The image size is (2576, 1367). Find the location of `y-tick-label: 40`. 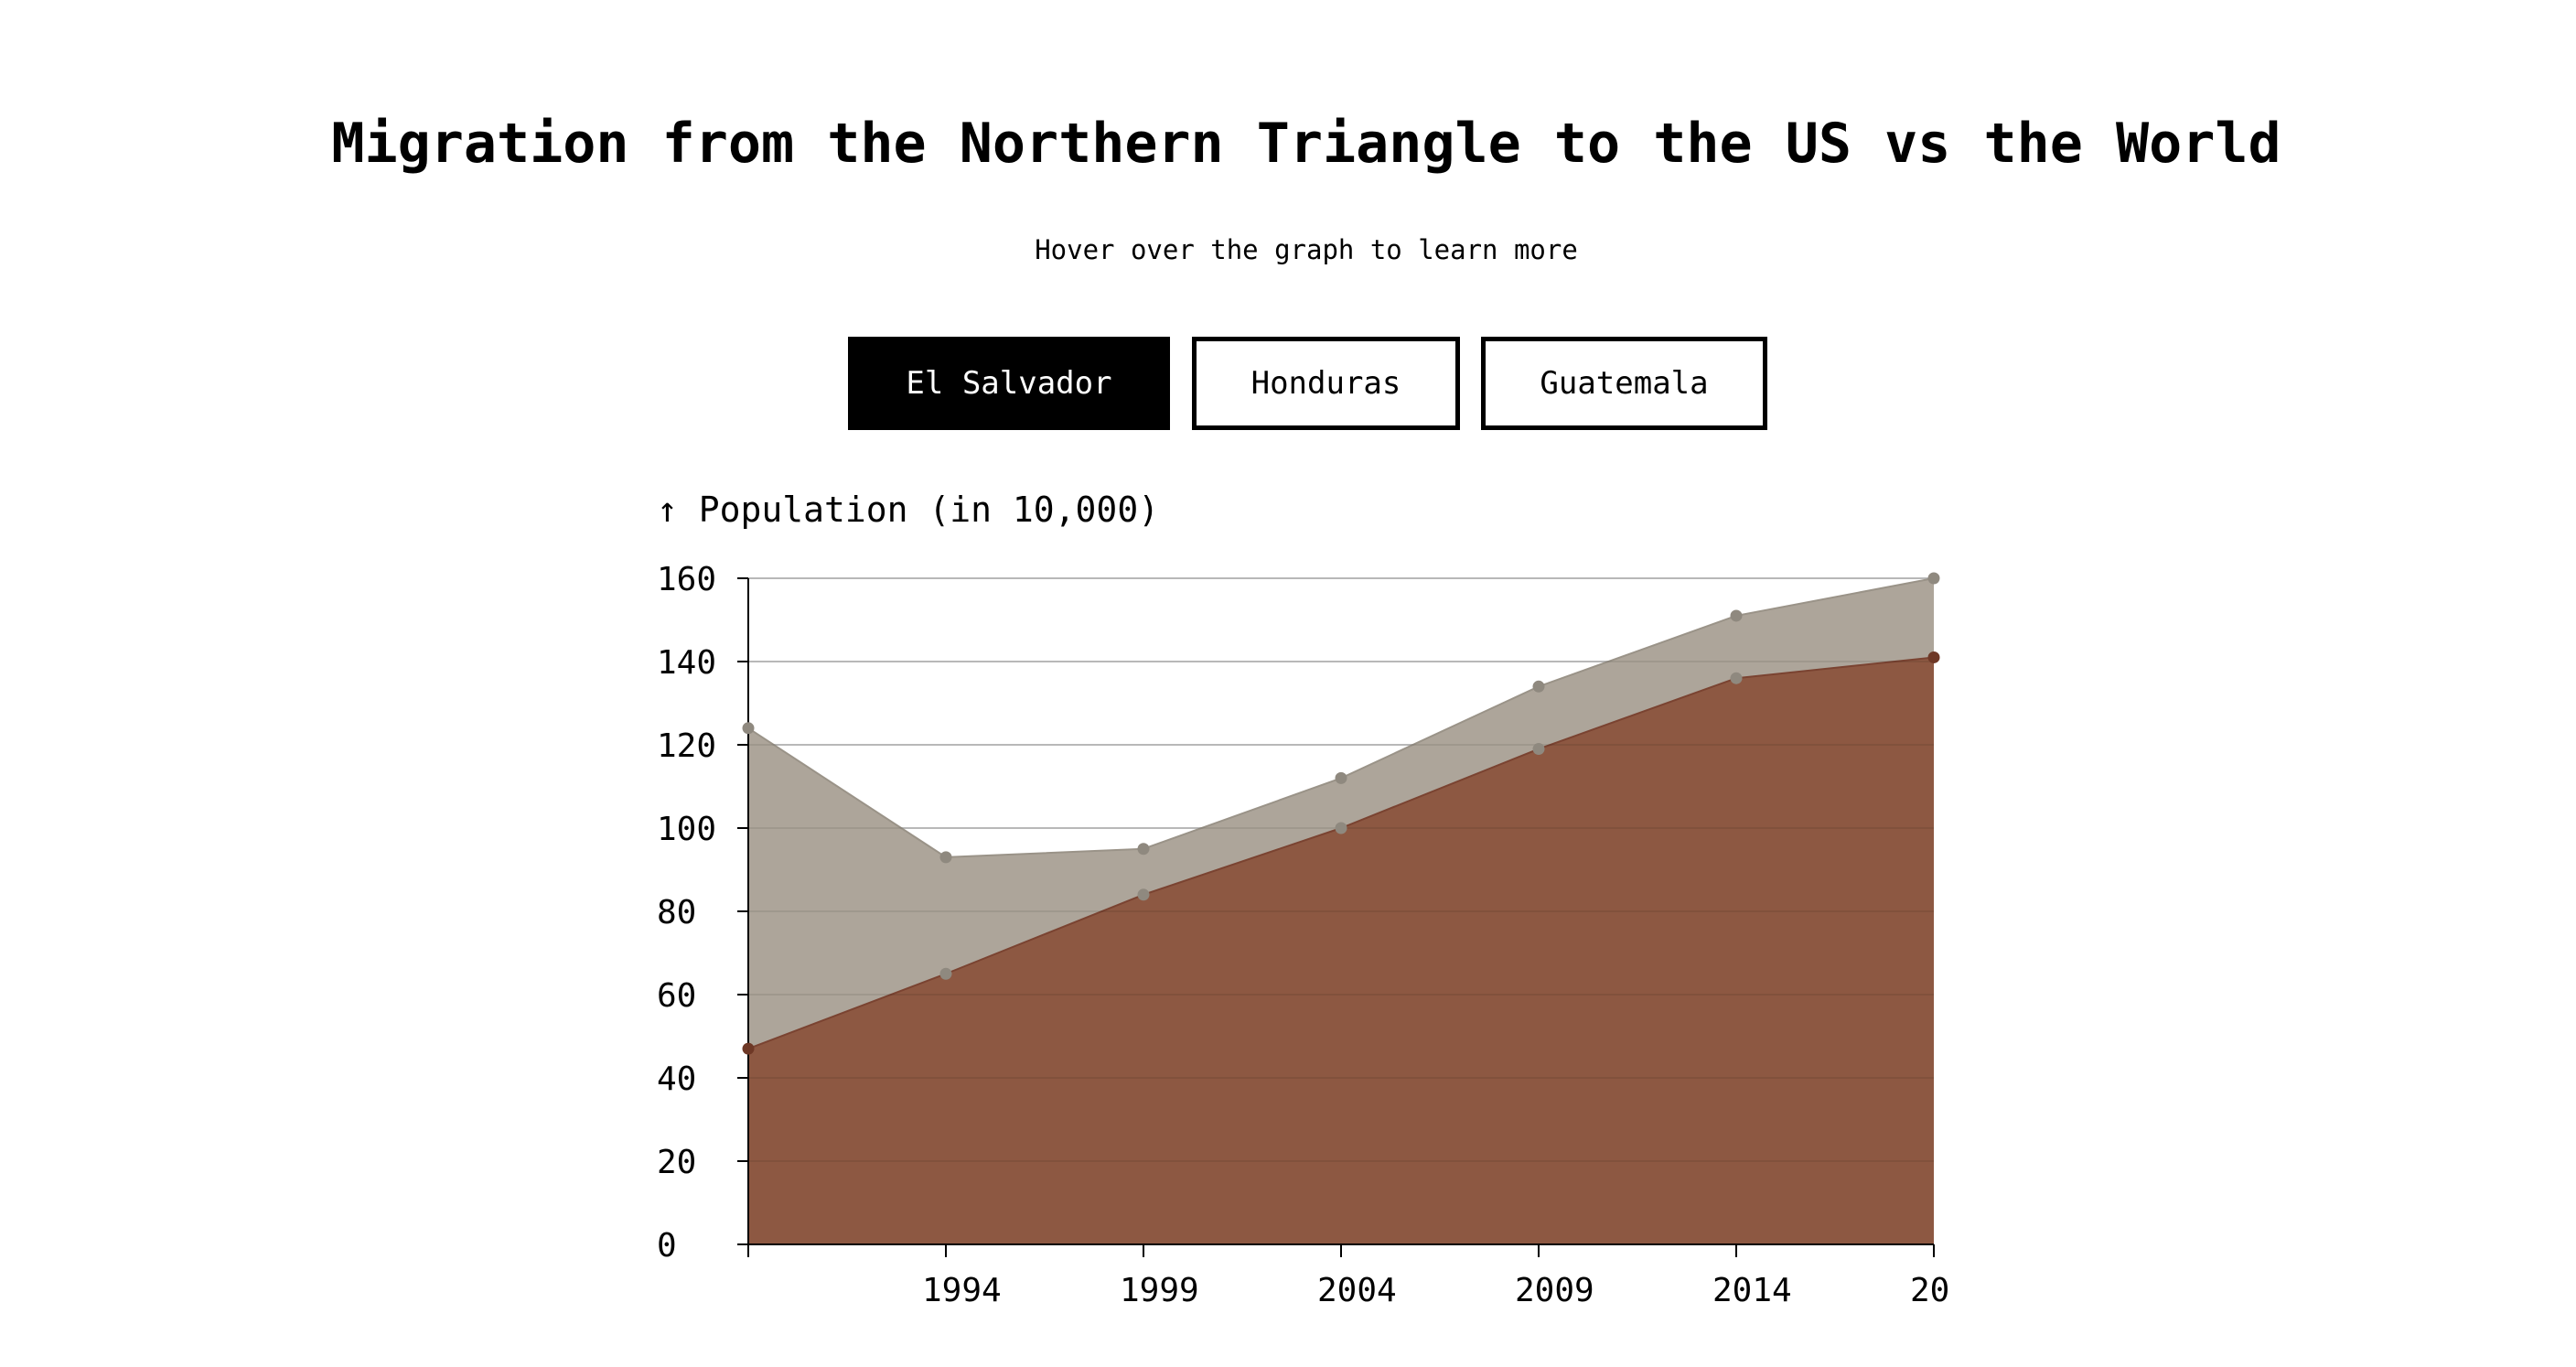

y-tick-label: 40 is located at coordinates (676, 1079).